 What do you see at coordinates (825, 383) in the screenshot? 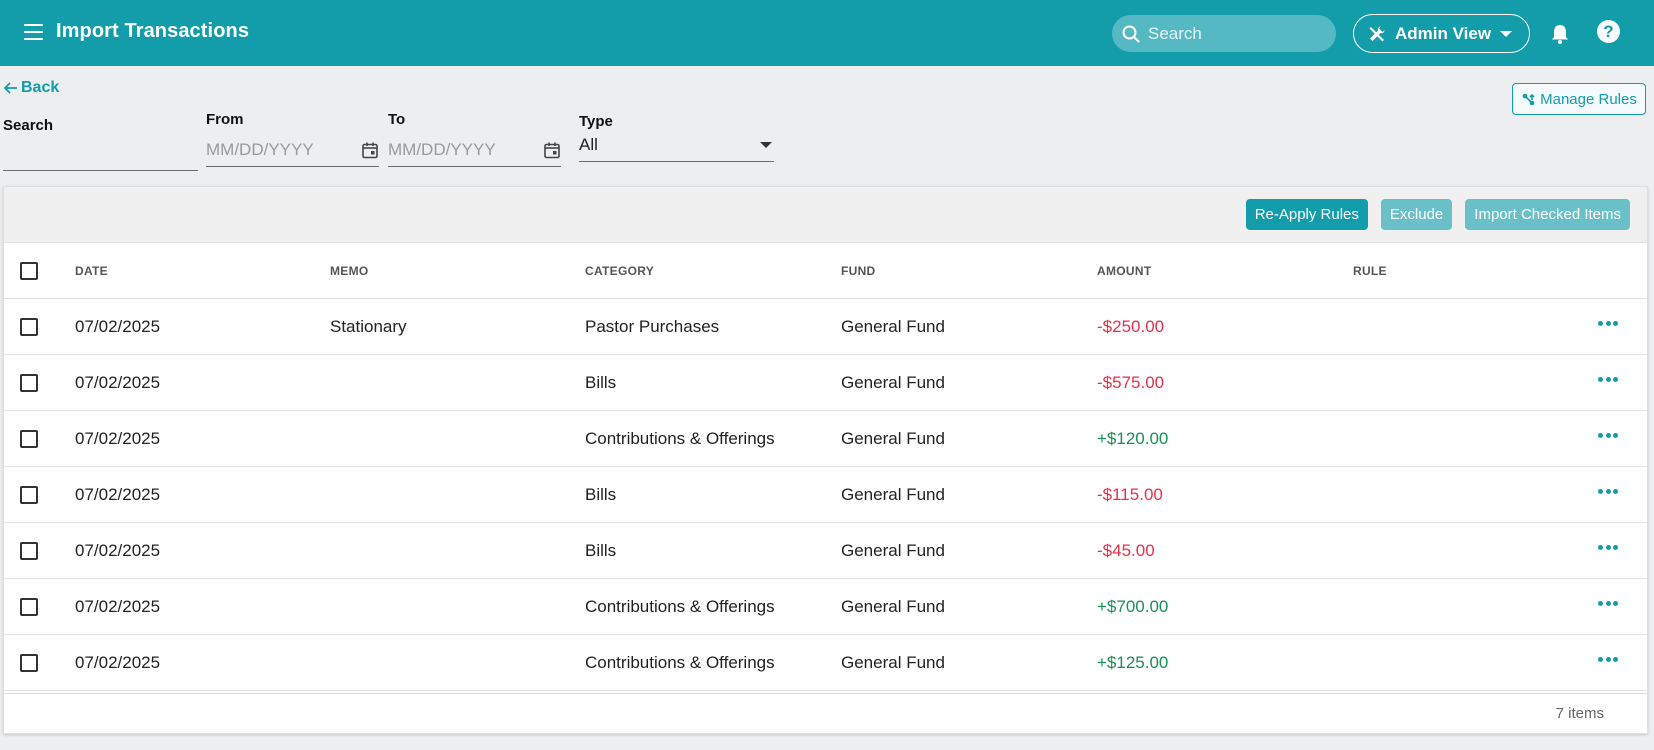
I see `table-row: 07/02/2025 Bills General Fund -$575.00` at bounding box center [825, 383].